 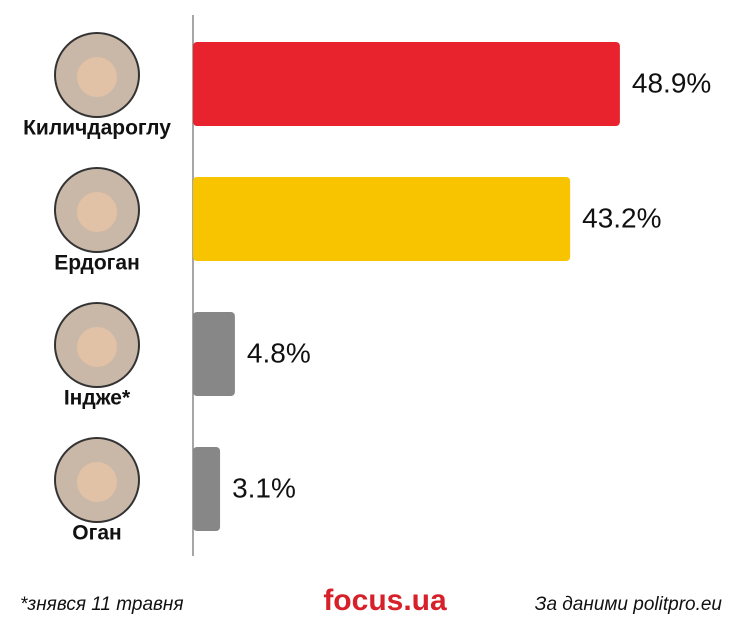 I want to click on value-label: 4.8%, so click(x=279, y=352).